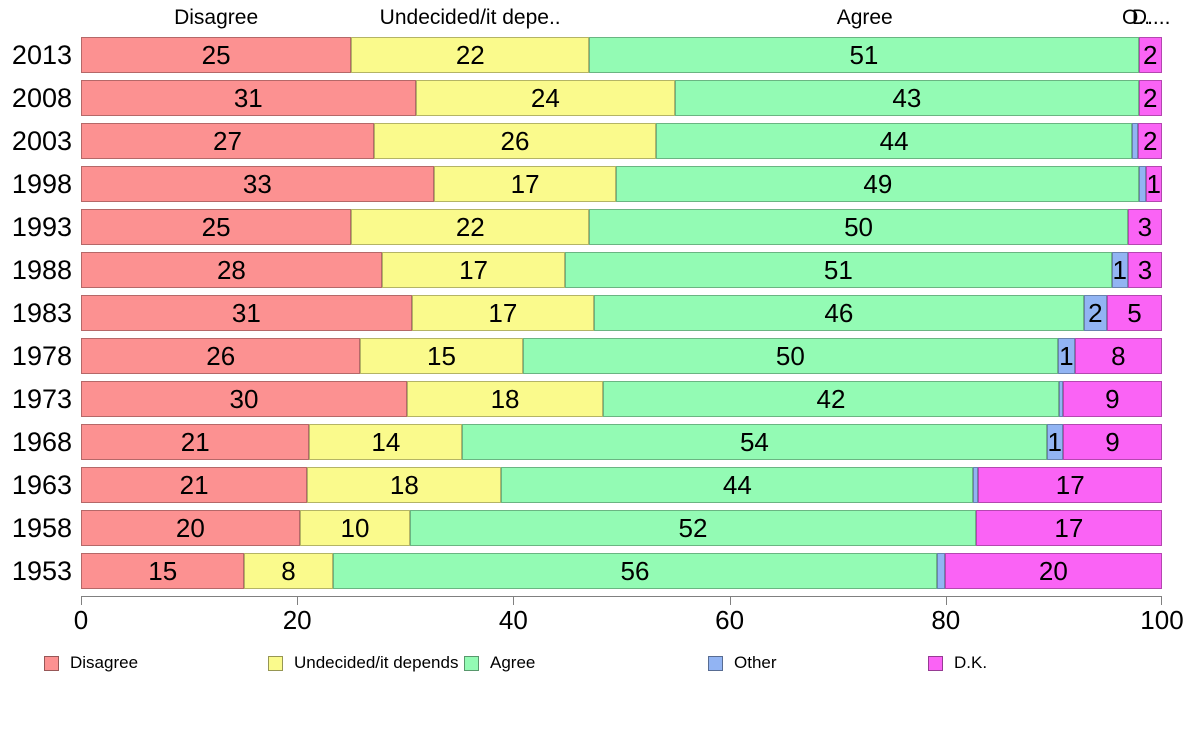 Image resolution: width=1188 pixels, height=736 pixels. What do you see at coordinates (635, 571) in the screenshot?
I see `bar-segment-agree: 56` at bounding box center [635, 571].